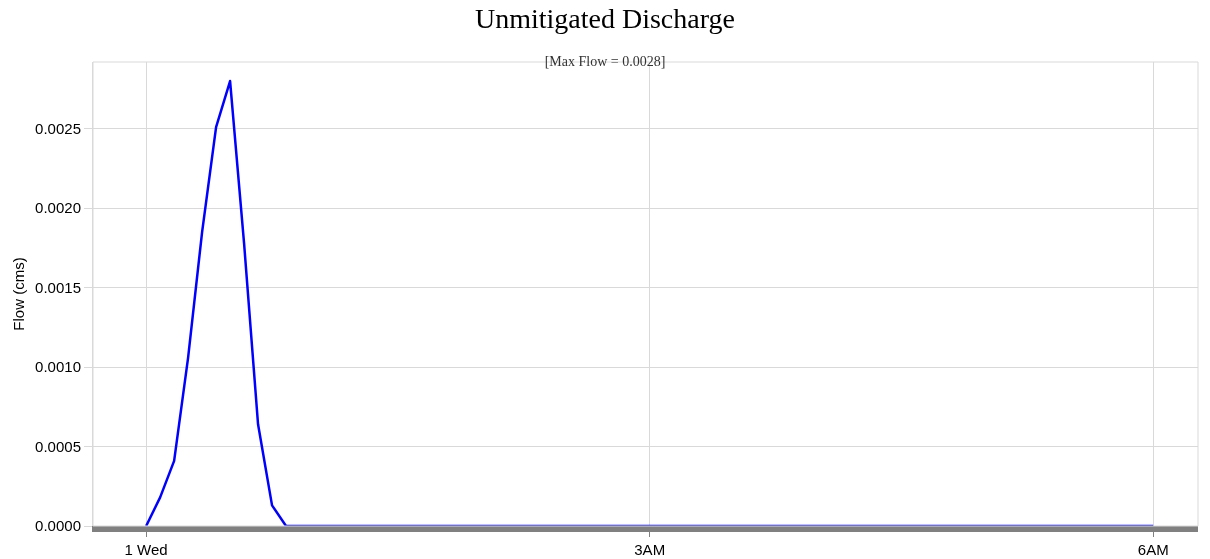 This screenshot has width=1210, height=559. What do you see at coordinates (605, 18) in the screenshot?
I see `chart-title: Unmitigated Discharge` at bounding box center [605, 18].